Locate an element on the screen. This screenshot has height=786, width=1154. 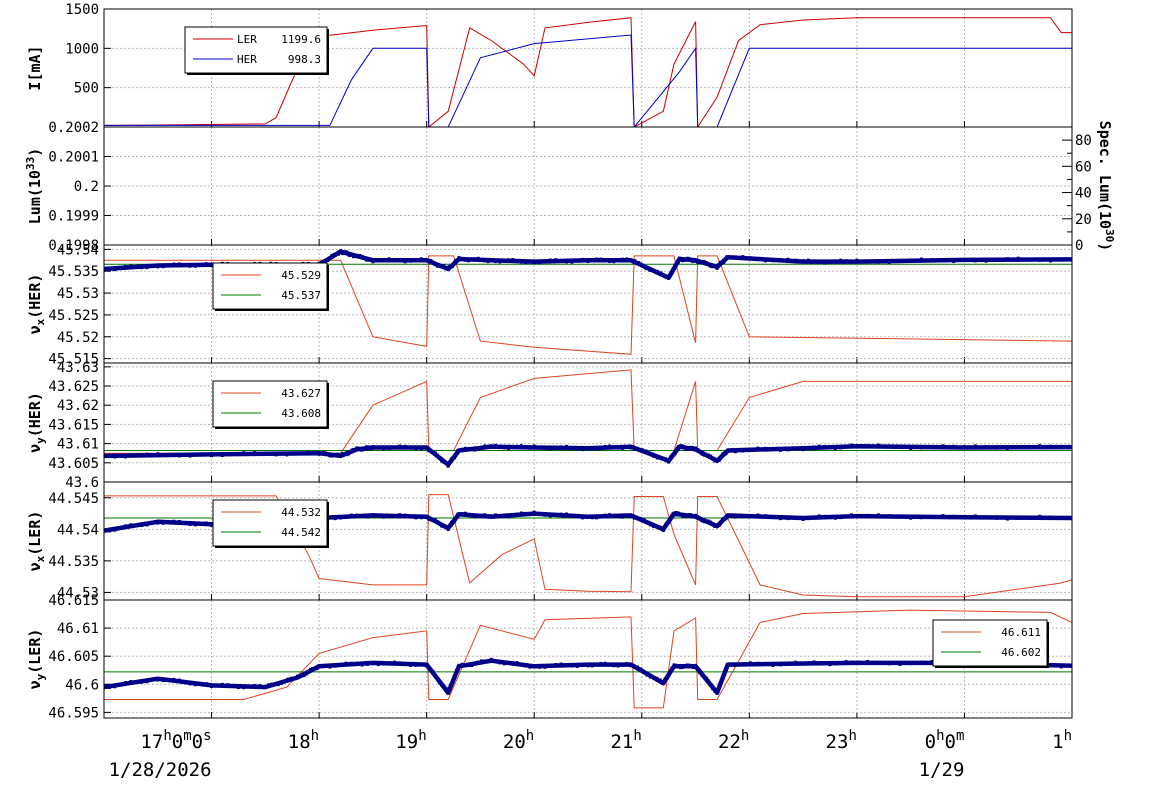
y-tick-label: 500 is located at coordinates (86, 89).